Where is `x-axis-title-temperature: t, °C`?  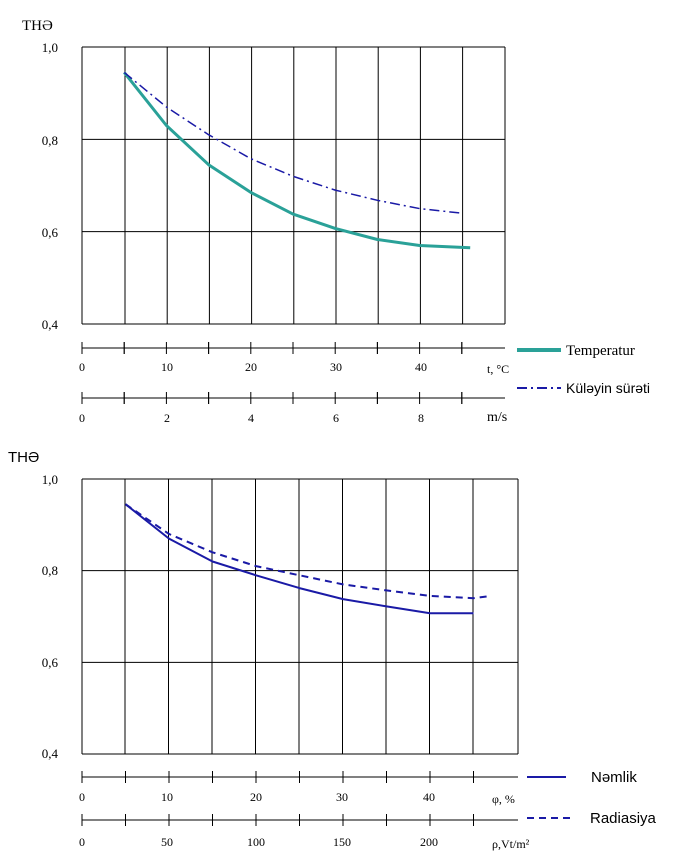
x-axis-title-temperature: t, °C is located at coordinates (498, 369).